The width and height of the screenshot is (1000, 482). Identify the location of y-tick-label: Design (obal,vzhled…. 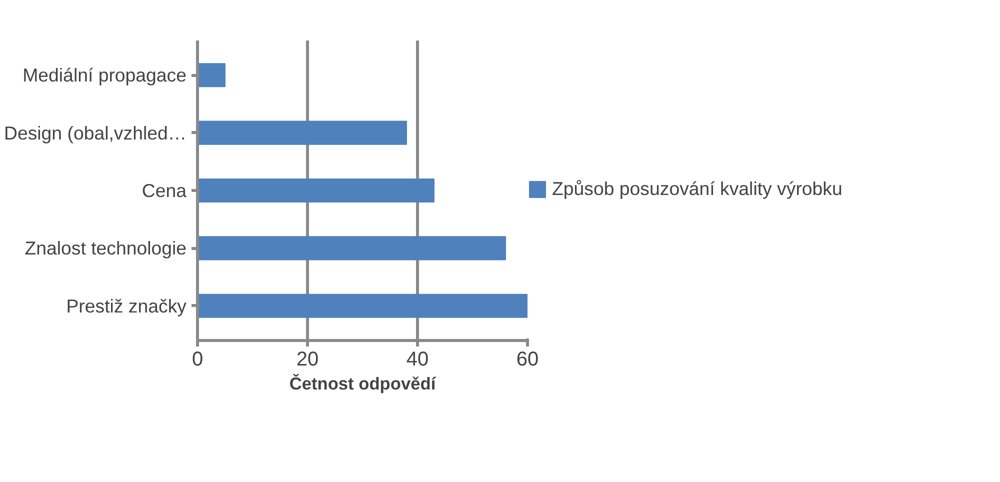
(95, 133).